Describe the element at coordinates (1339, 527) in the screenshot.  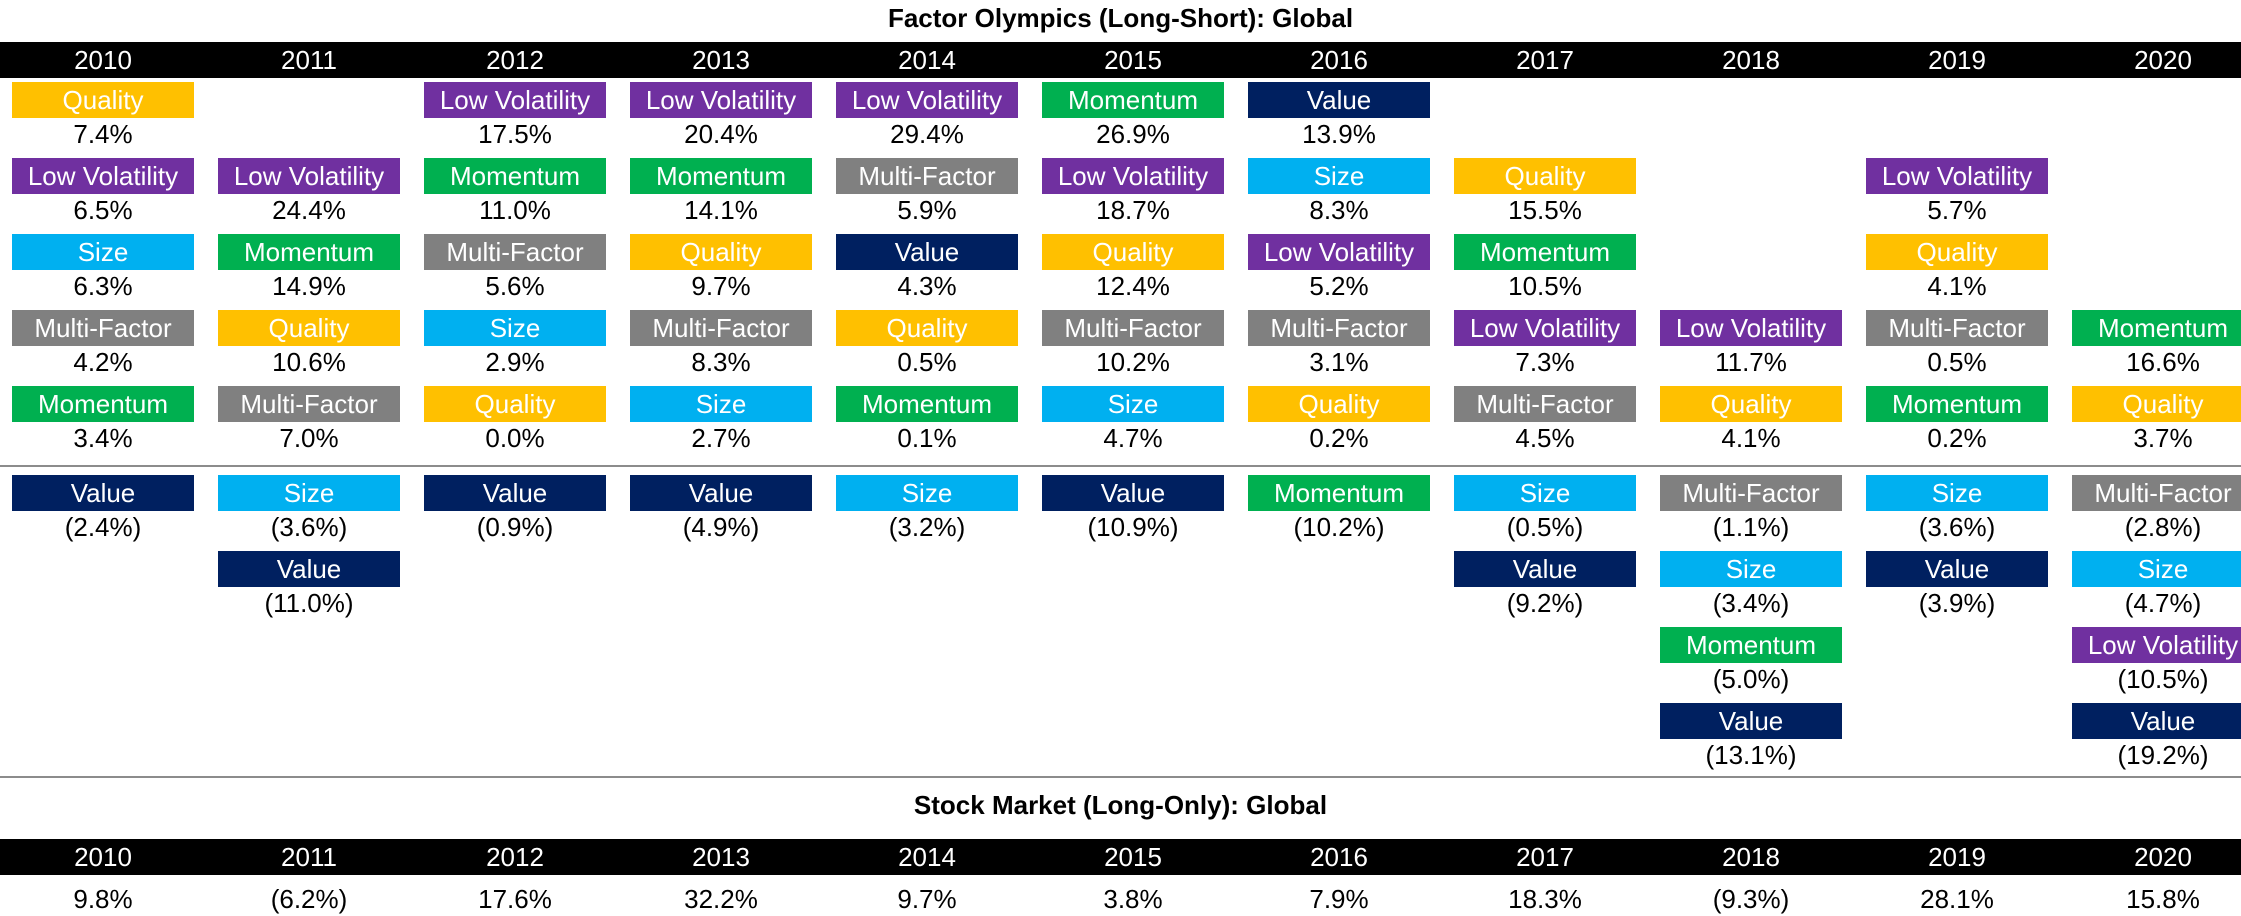
I see `factor-return-value: (10.2%)` at that location.